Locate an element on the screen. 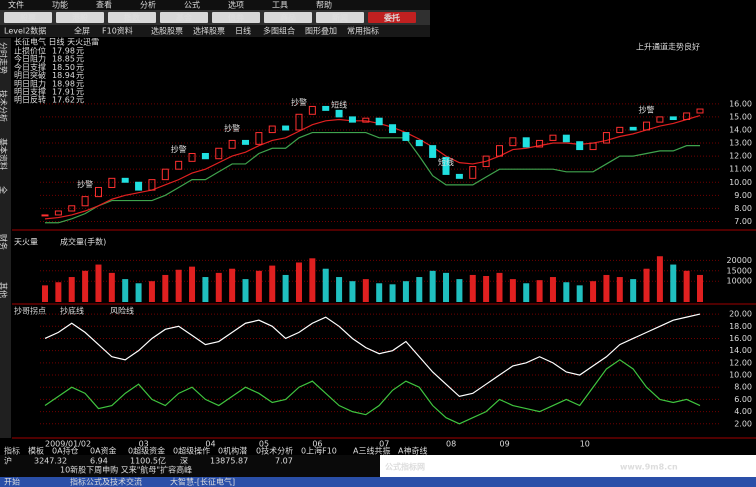 The height and width of the screenshot is (487, 756). y-tick-label: 16.00 is located at coordinates (740, 103).